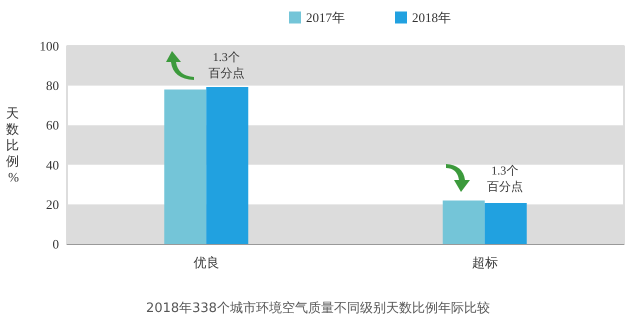 This screenshot has width=636, height=324. I want to click on y-tick-label: 0, so click(55, 244).